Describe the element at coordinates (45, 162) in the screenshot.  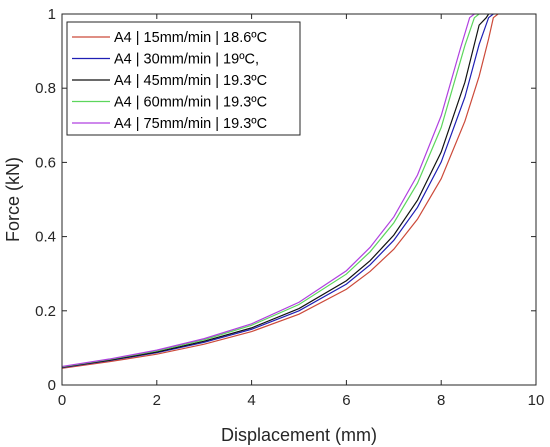
I see `y-tick-label: 0.6` at that location.